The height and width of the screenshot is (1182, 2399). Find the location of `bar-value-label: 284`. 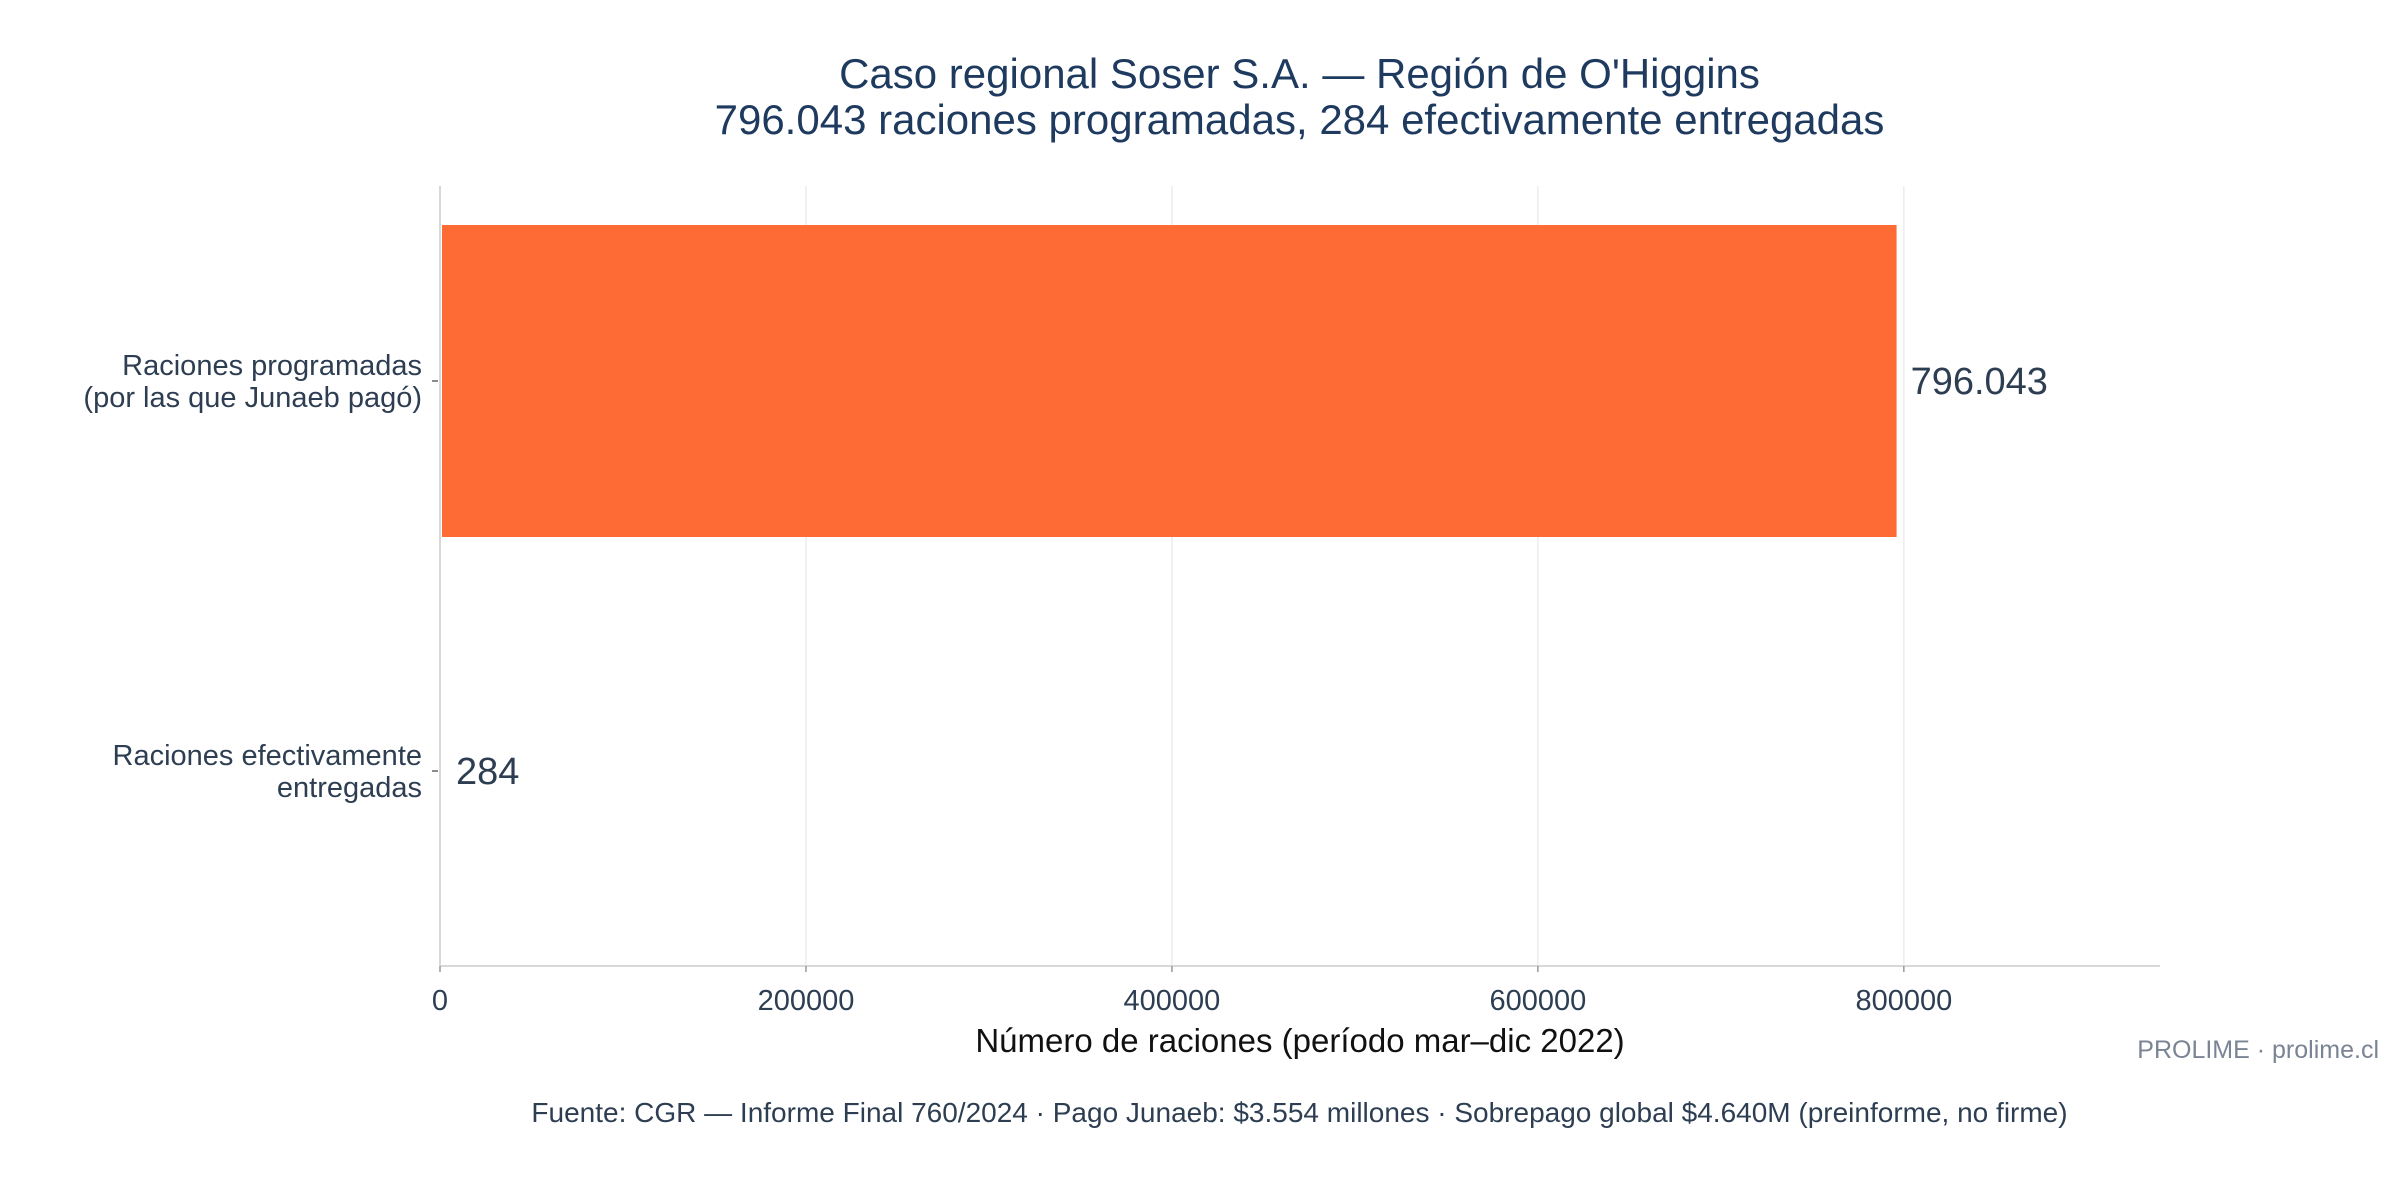

bar-value-label: 284 is located at coordinates (487, 772).